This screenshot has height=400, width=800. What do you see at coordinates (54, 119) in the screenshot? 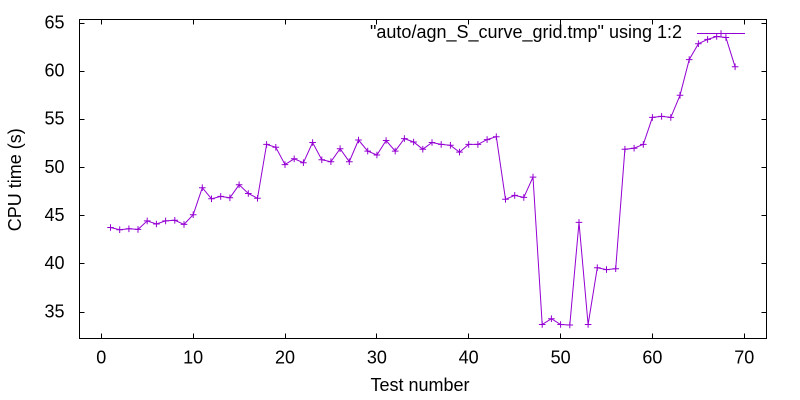
I see `svg-text: 55` at bounding box center [54, 119].